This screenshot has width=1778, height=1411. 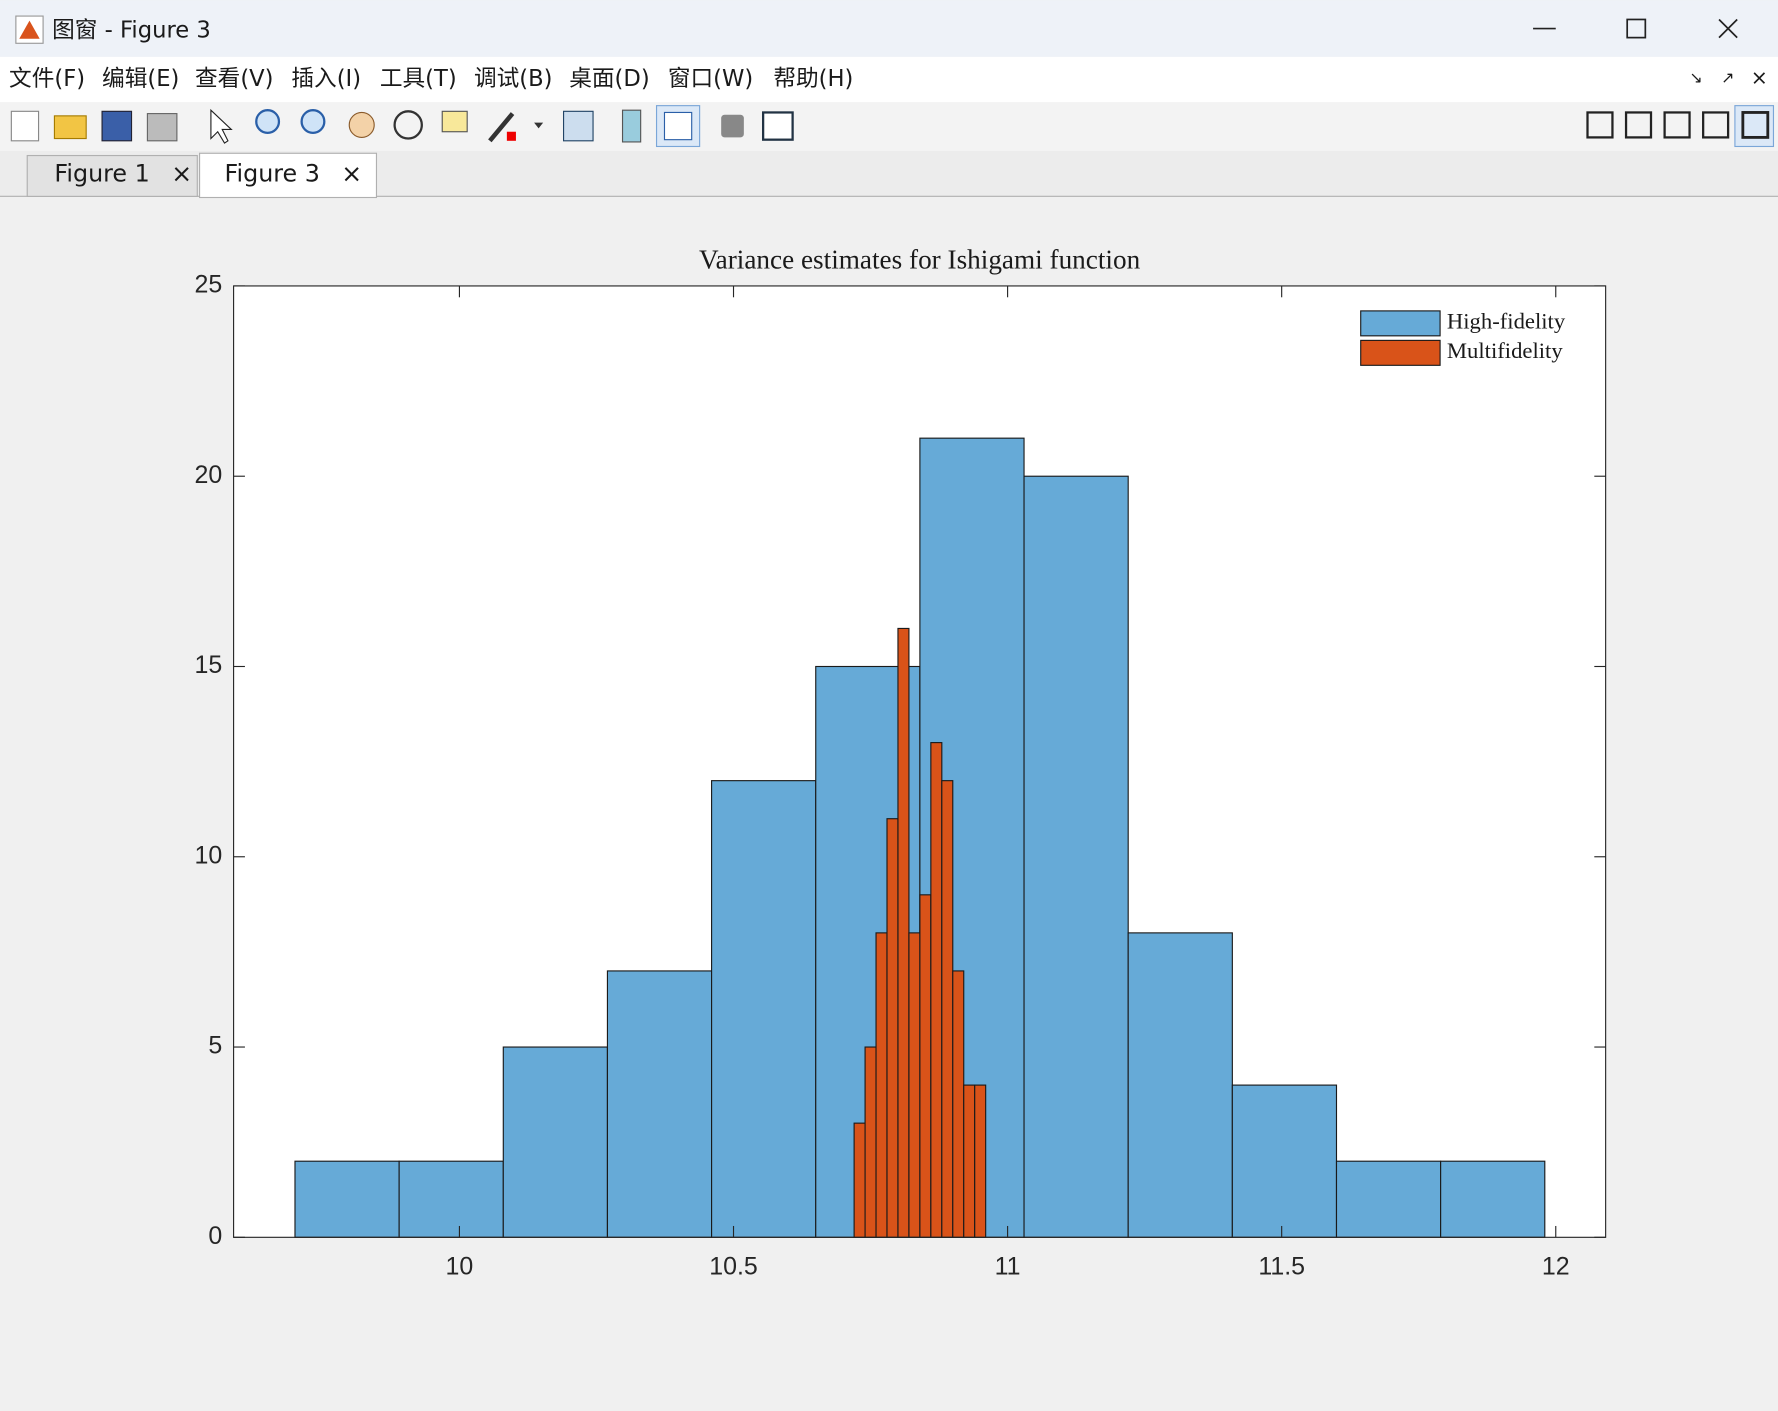 What do you see at coordinates (609, 79) in the screenshot?
I see `menu-item: 桌面(D)` at bounding box center [609, 79].